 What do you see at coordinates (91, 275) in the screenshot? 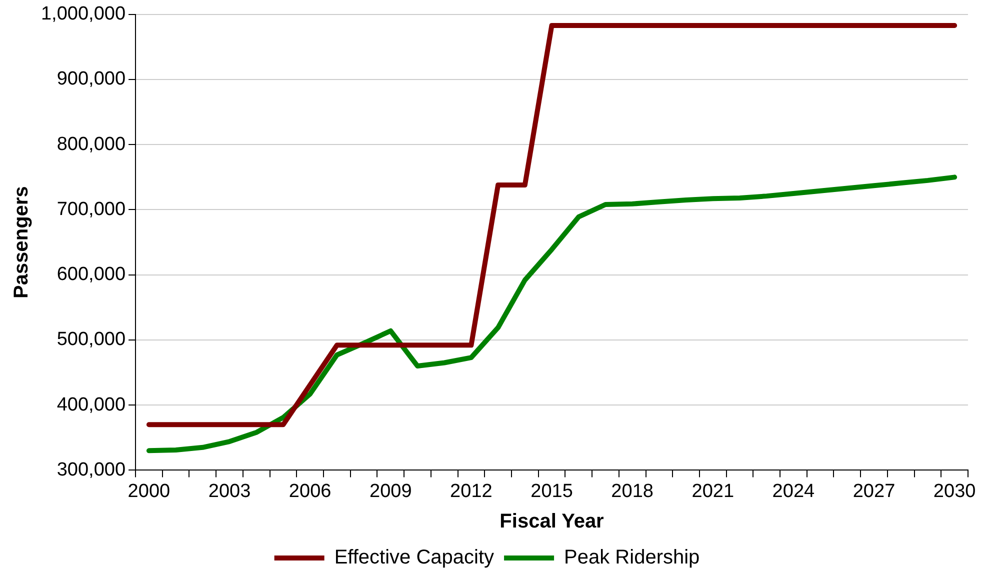
I see `y-tick-label: 600,000` at bounding box center [91, 275].